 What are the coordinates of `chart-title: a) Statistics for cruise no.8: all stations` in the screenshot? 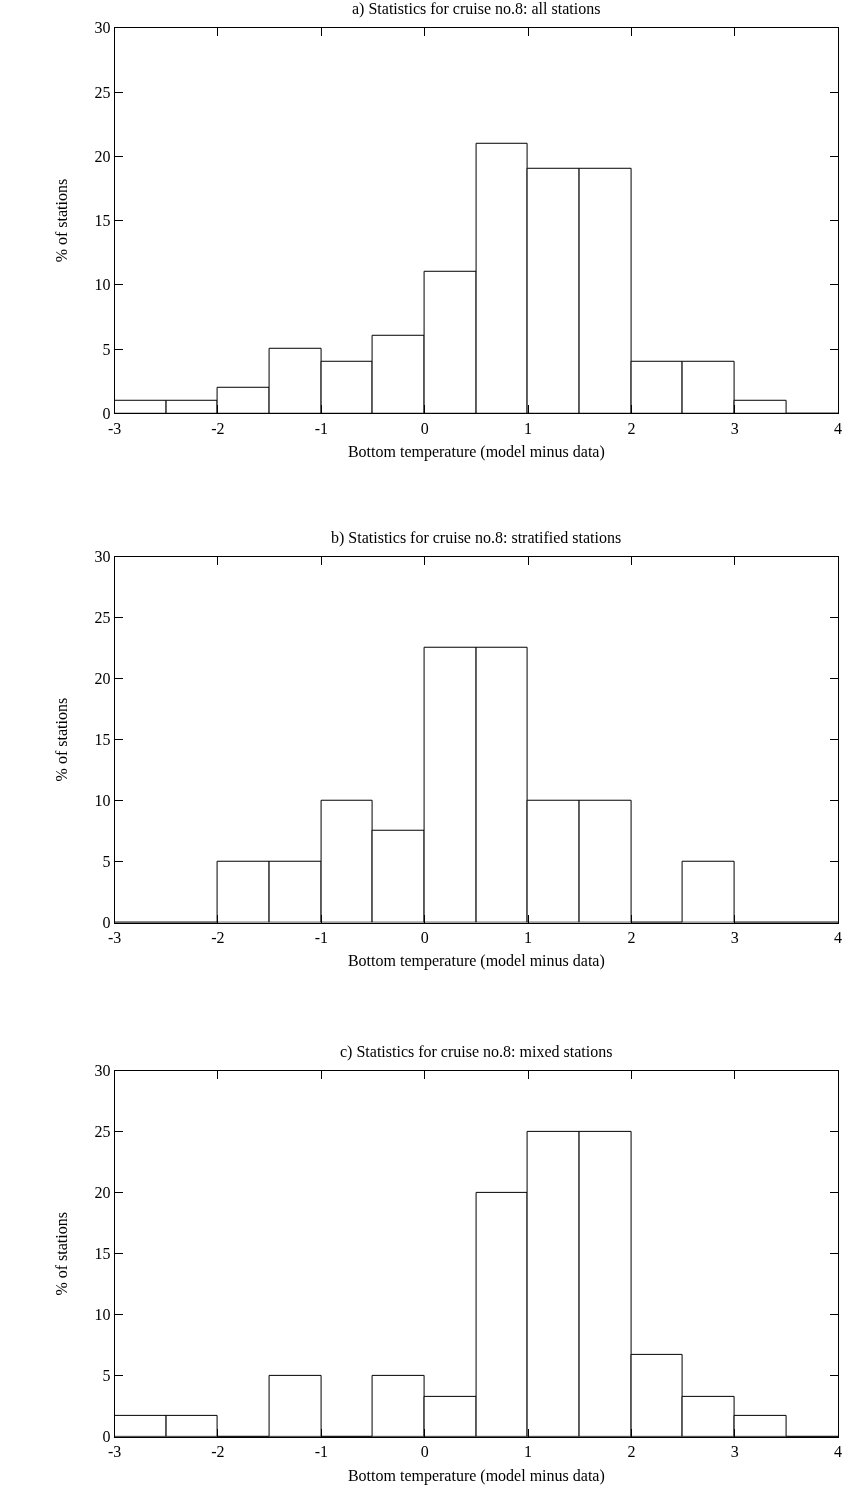 It's located at (476, 9).